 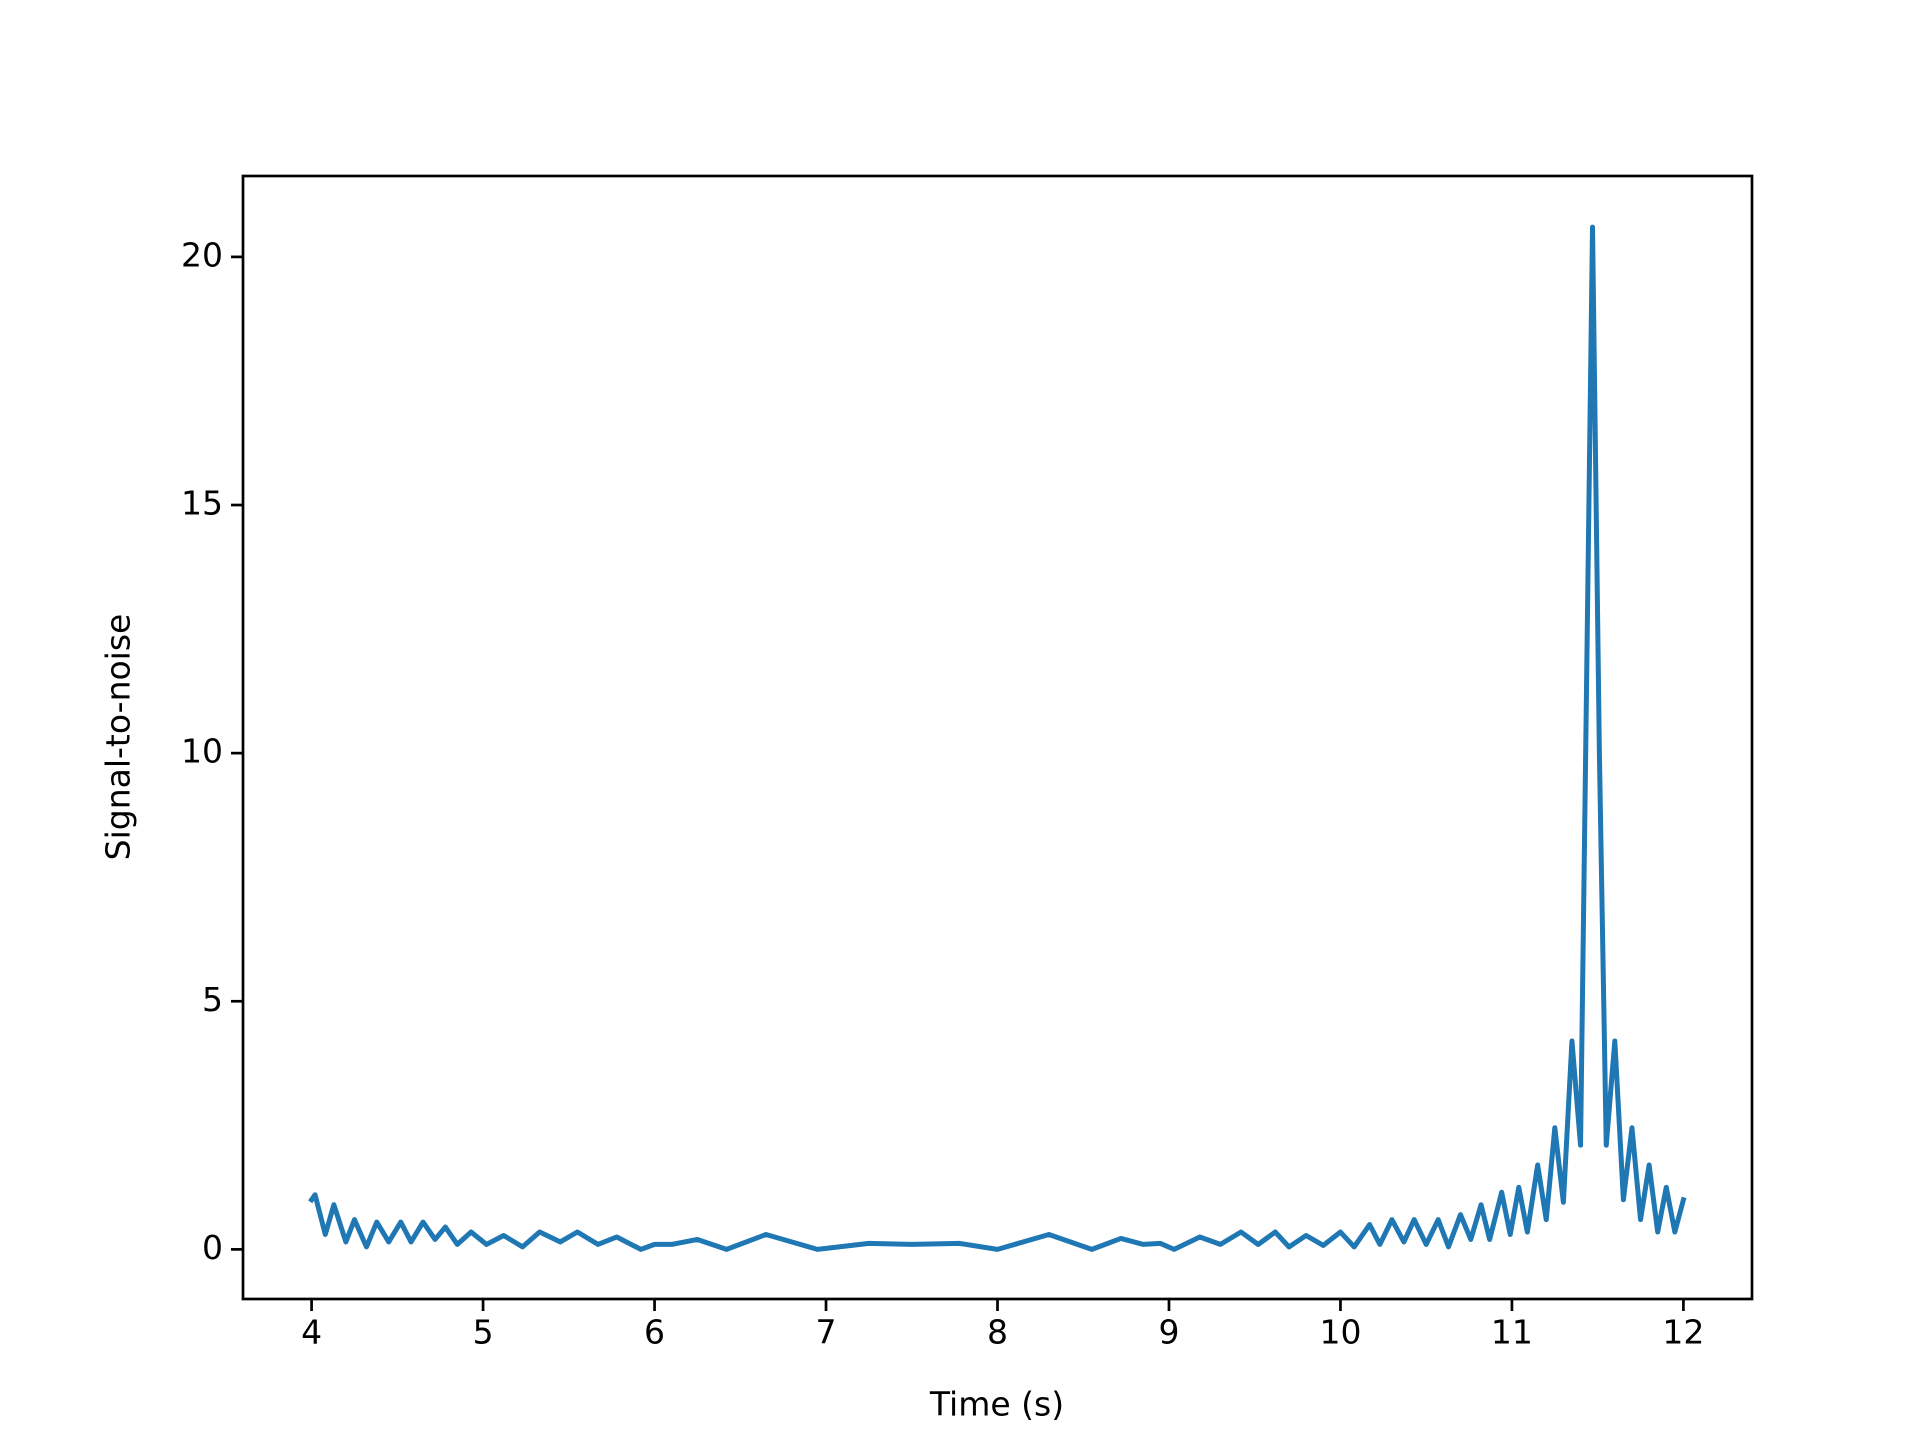 What do you see at coordinates (202, 751) in the screenshot?
I see `y-tick-label: 10` at bounding box center [202, 751].